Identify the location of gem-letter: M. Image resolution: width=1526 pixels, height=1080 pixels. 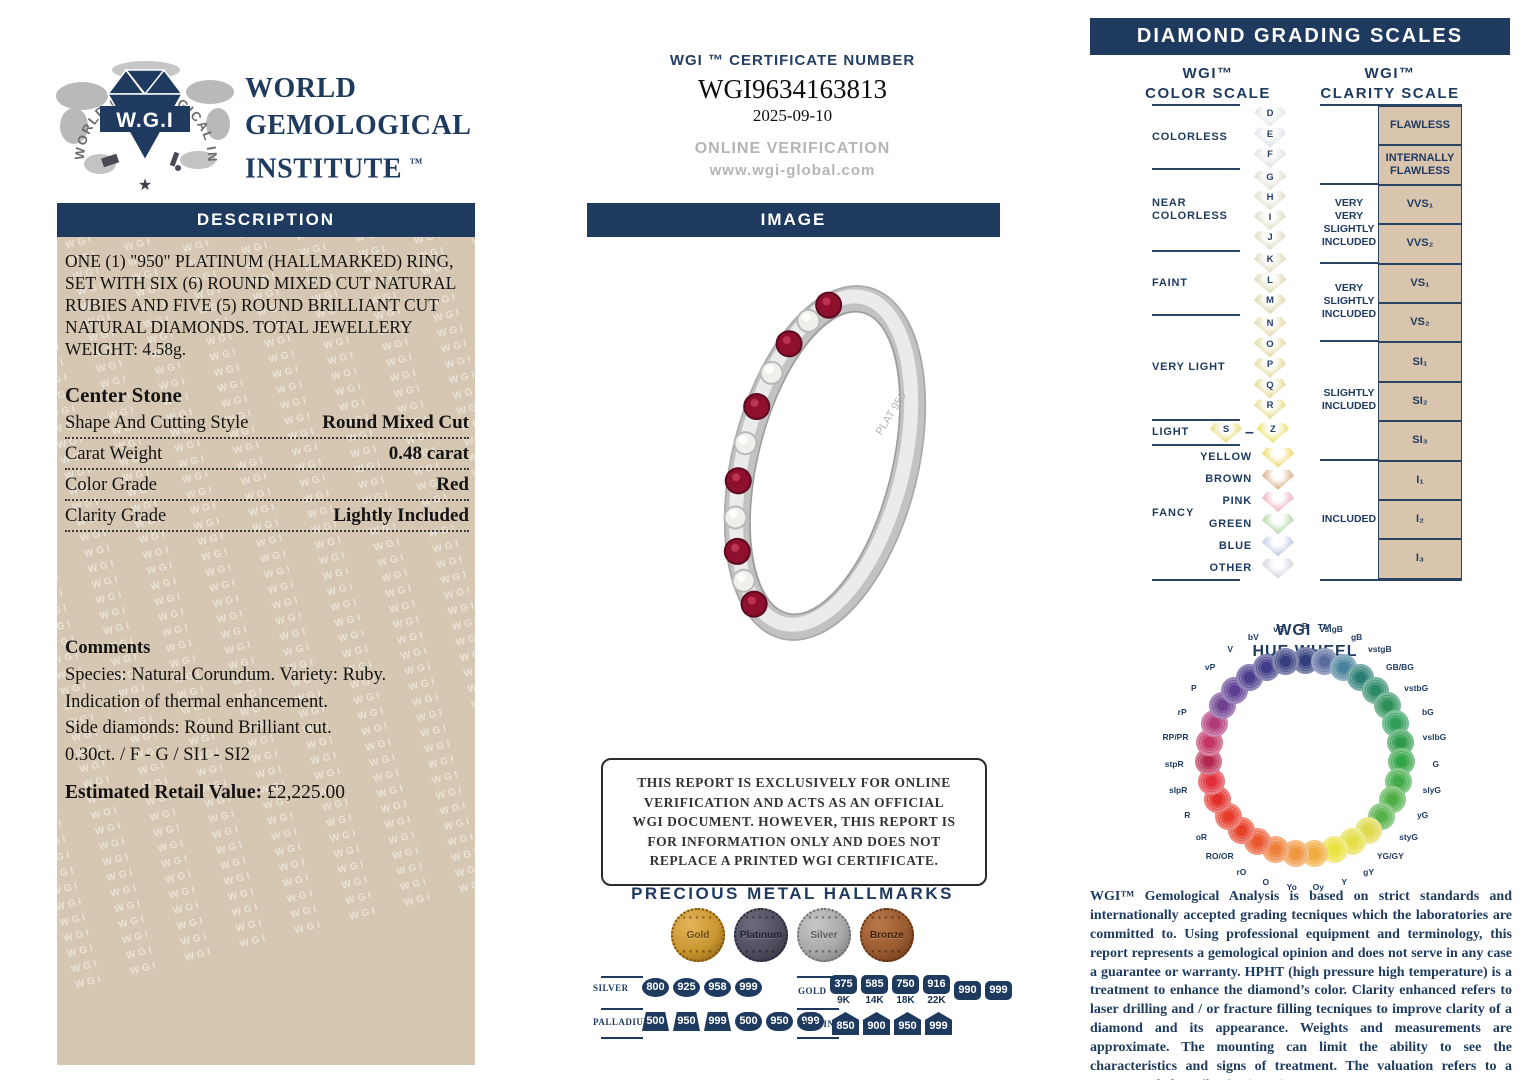
(1270, 301).